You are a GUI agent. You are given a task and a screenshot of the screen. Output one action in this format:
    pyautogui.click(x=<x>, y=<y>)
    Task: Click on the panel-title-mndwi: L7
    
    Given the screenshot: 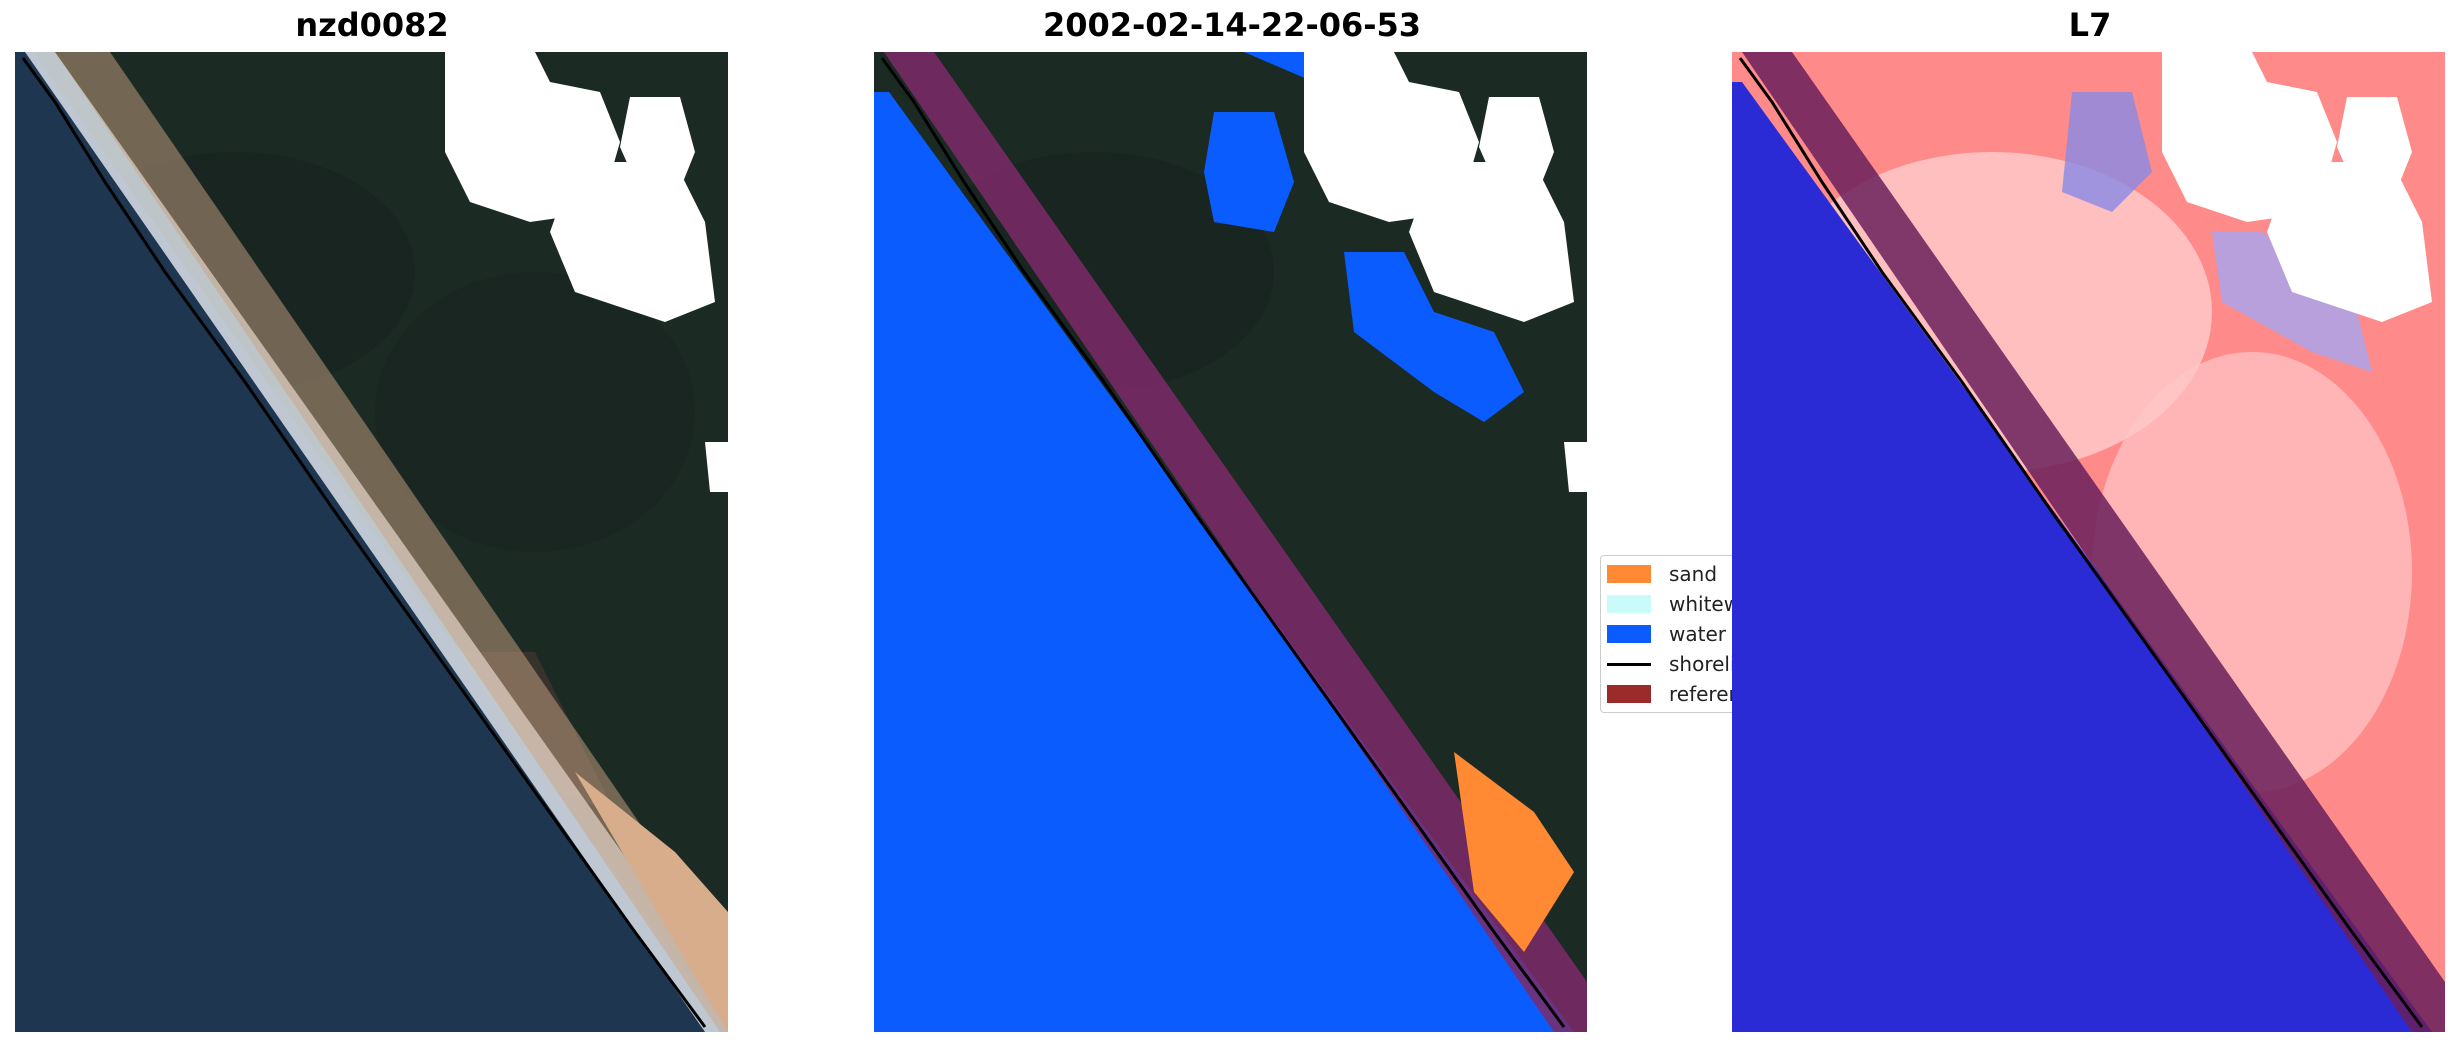 What is the action you would take?
    pyautogui.click(x=2090, y=25)
    